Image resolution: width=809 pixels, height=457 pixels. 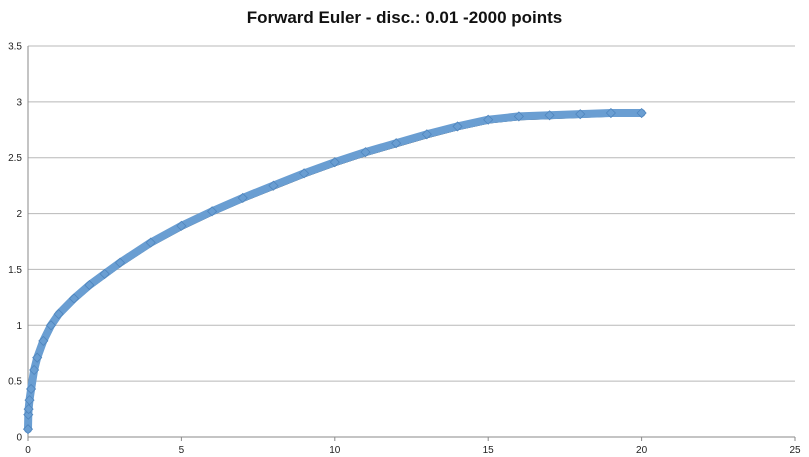 What do you see at coordinates (404, 17) in the screenshot?
I see `chart-title: Forward Euler - disc.: 0.01 -2000 points` at bounding box center [404, 17].